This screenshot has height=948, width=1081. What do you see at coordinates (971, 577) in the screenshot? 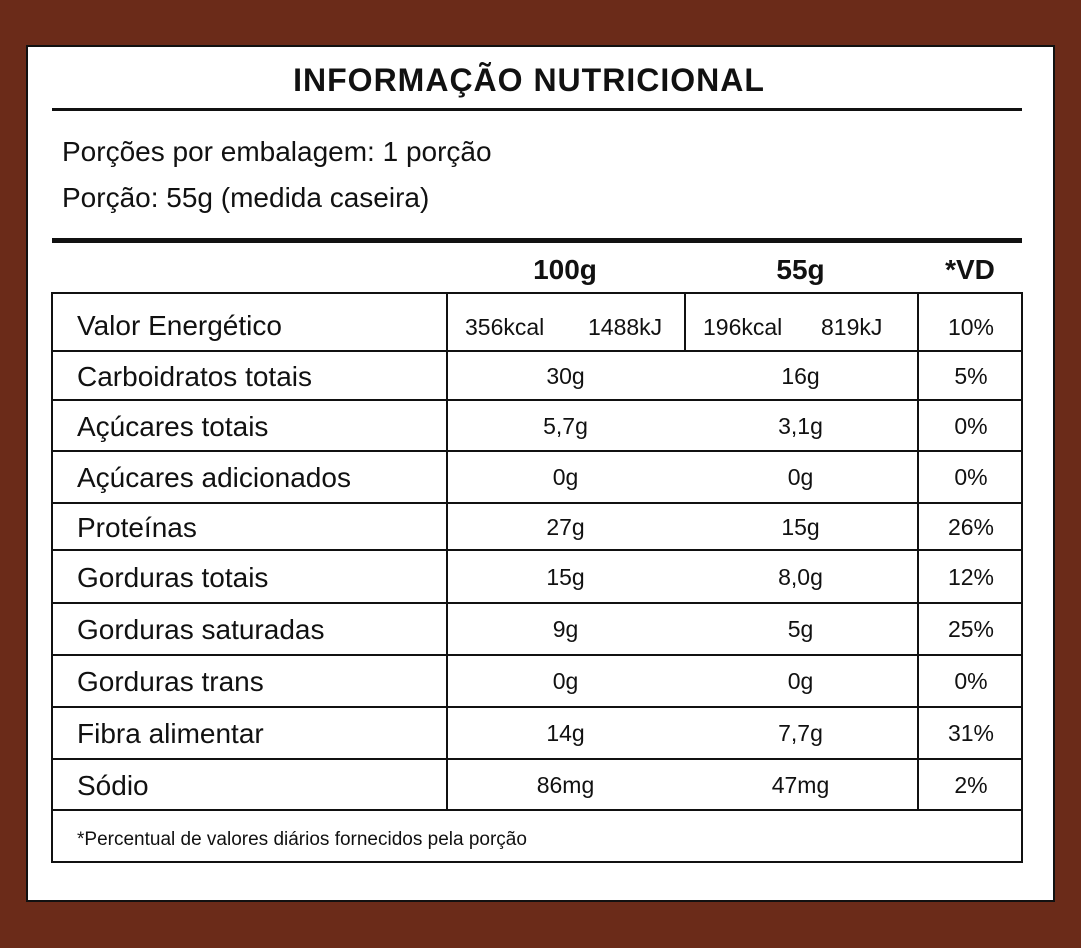
I see `value-vd: 12%` at bounding box center [971, 577].